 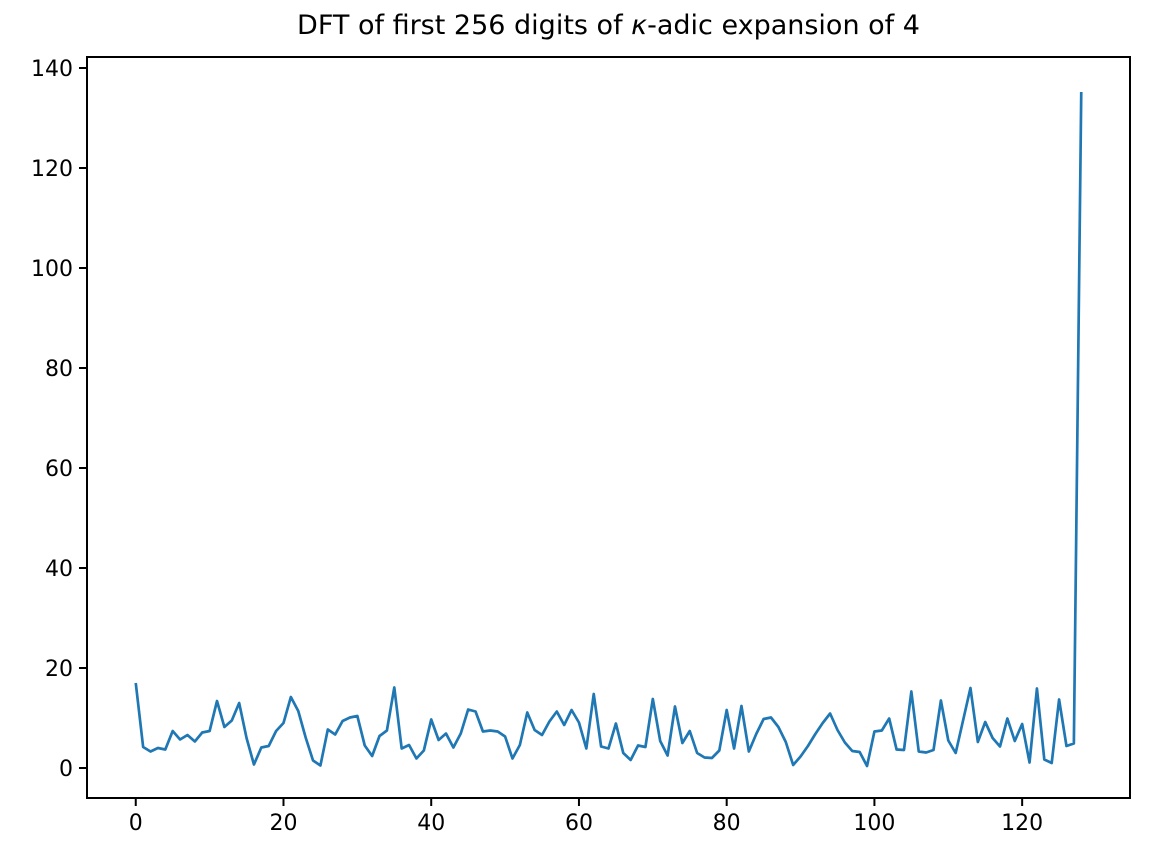 I want to click on y-tick-label: 120, so click(x=52, y=169).